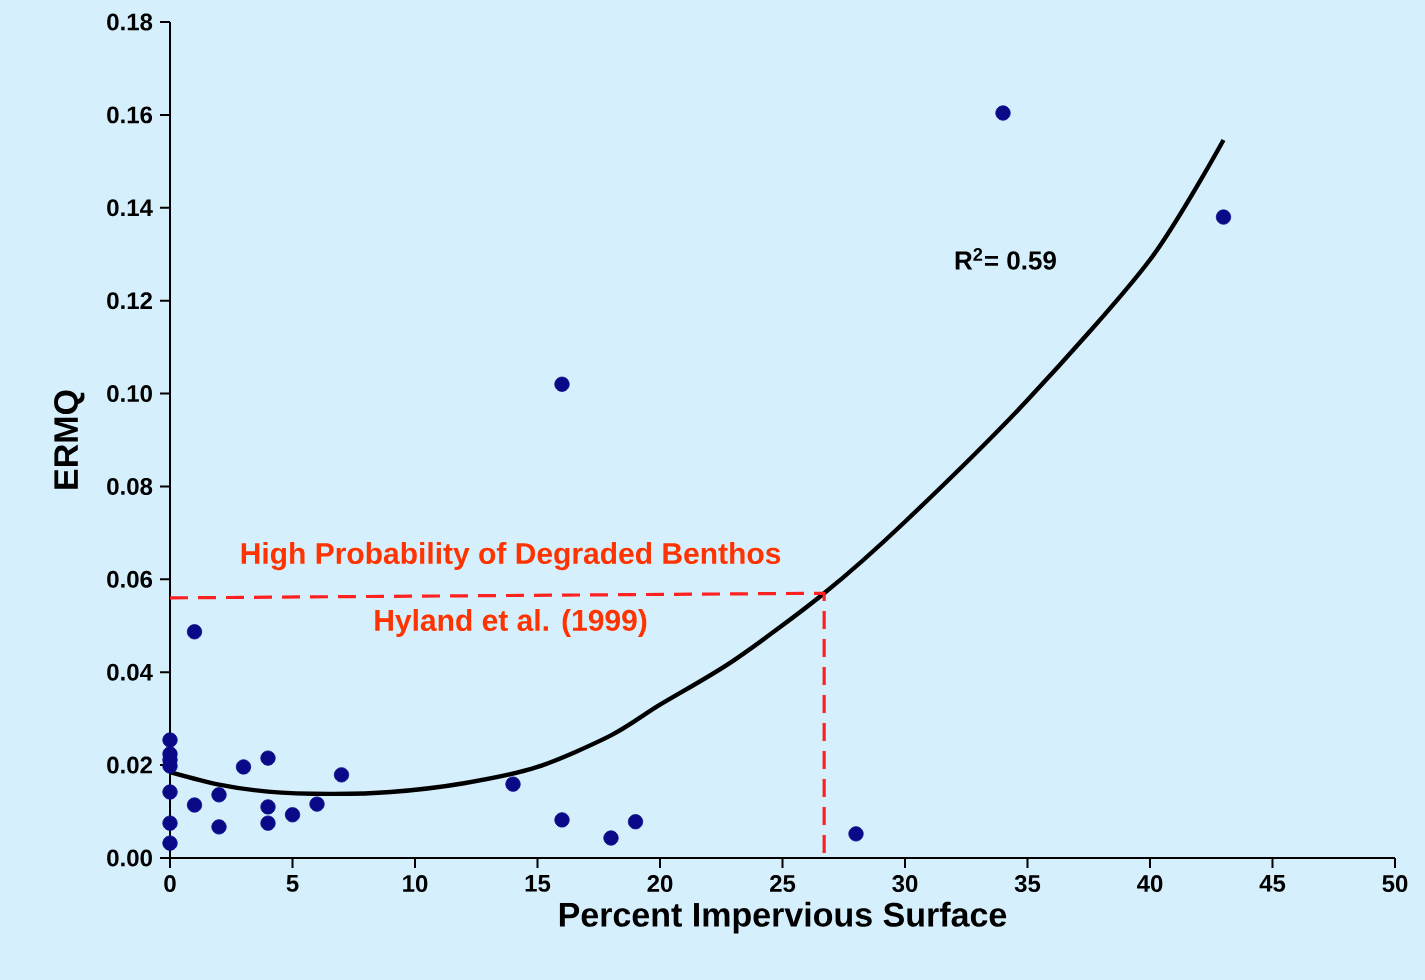  What do you see at coordinates (129, 394) in the screenshot?
I see `y-tick-label: 0.10` at bounding box center [129, 394].